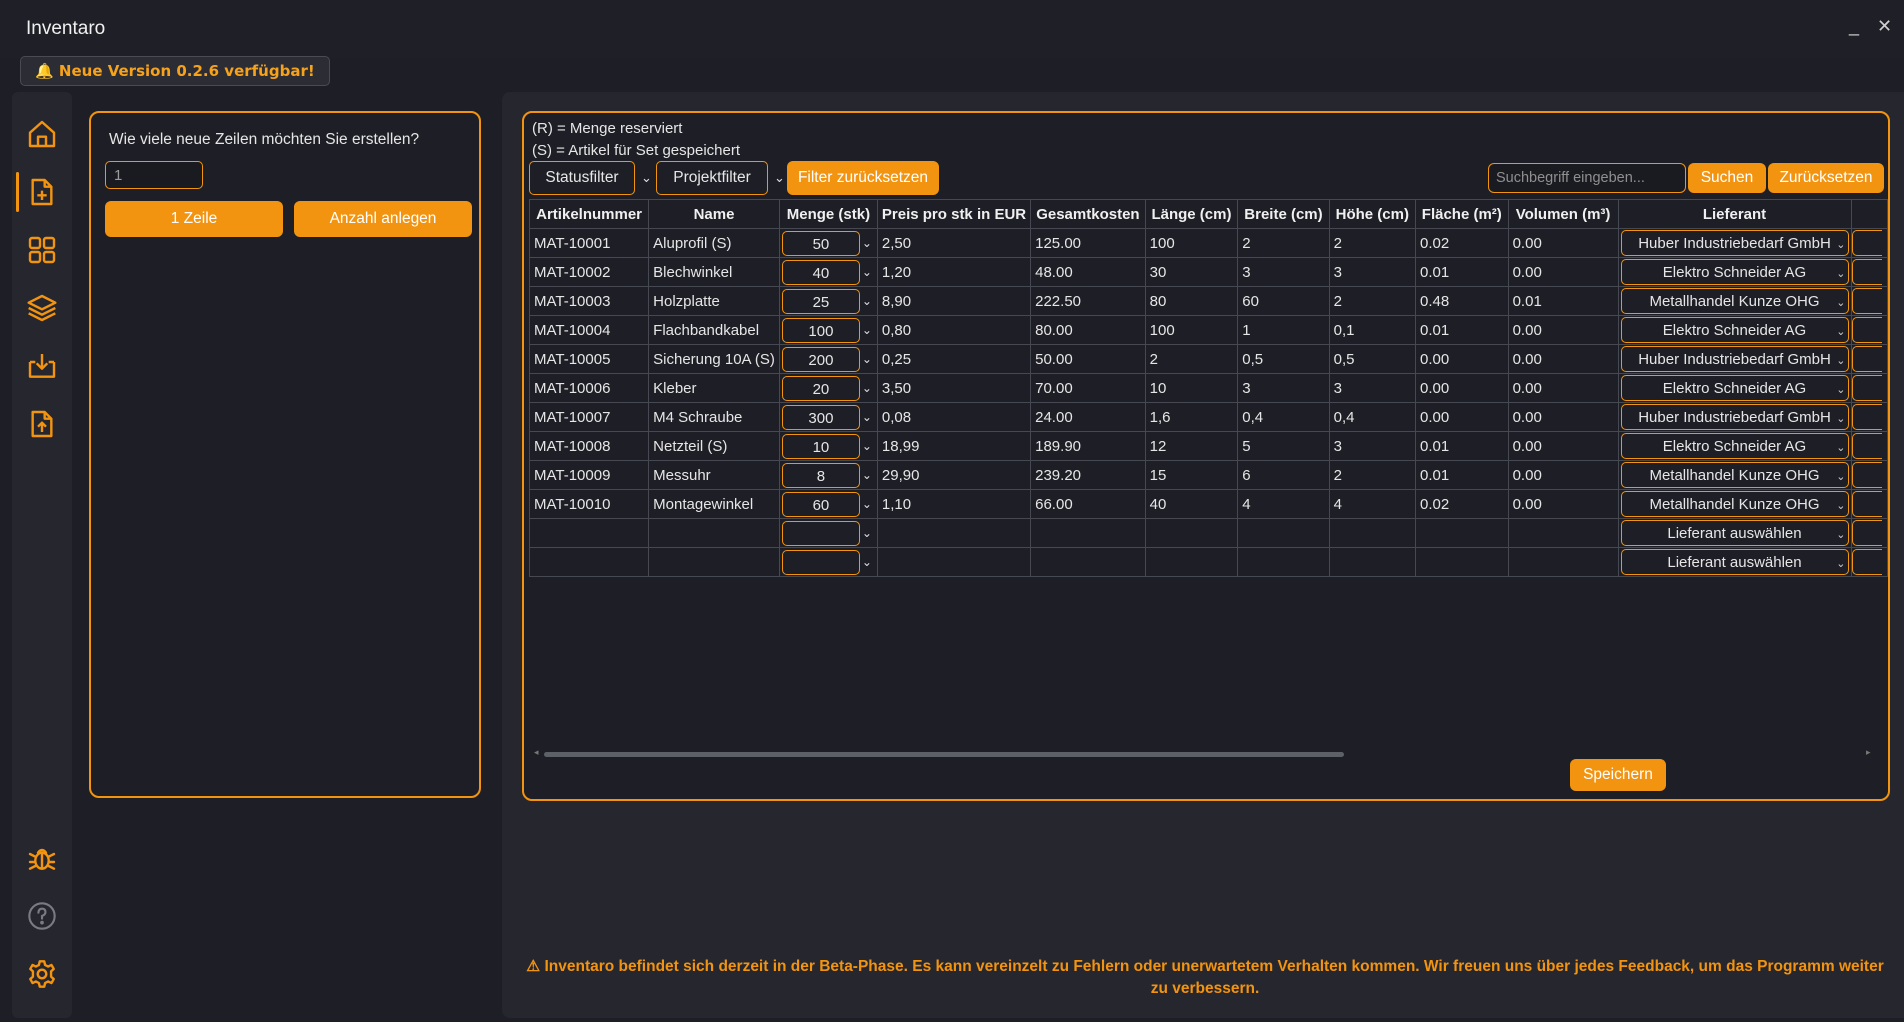  I want to click on table-cell: MAT-10001, so click(589, 243).